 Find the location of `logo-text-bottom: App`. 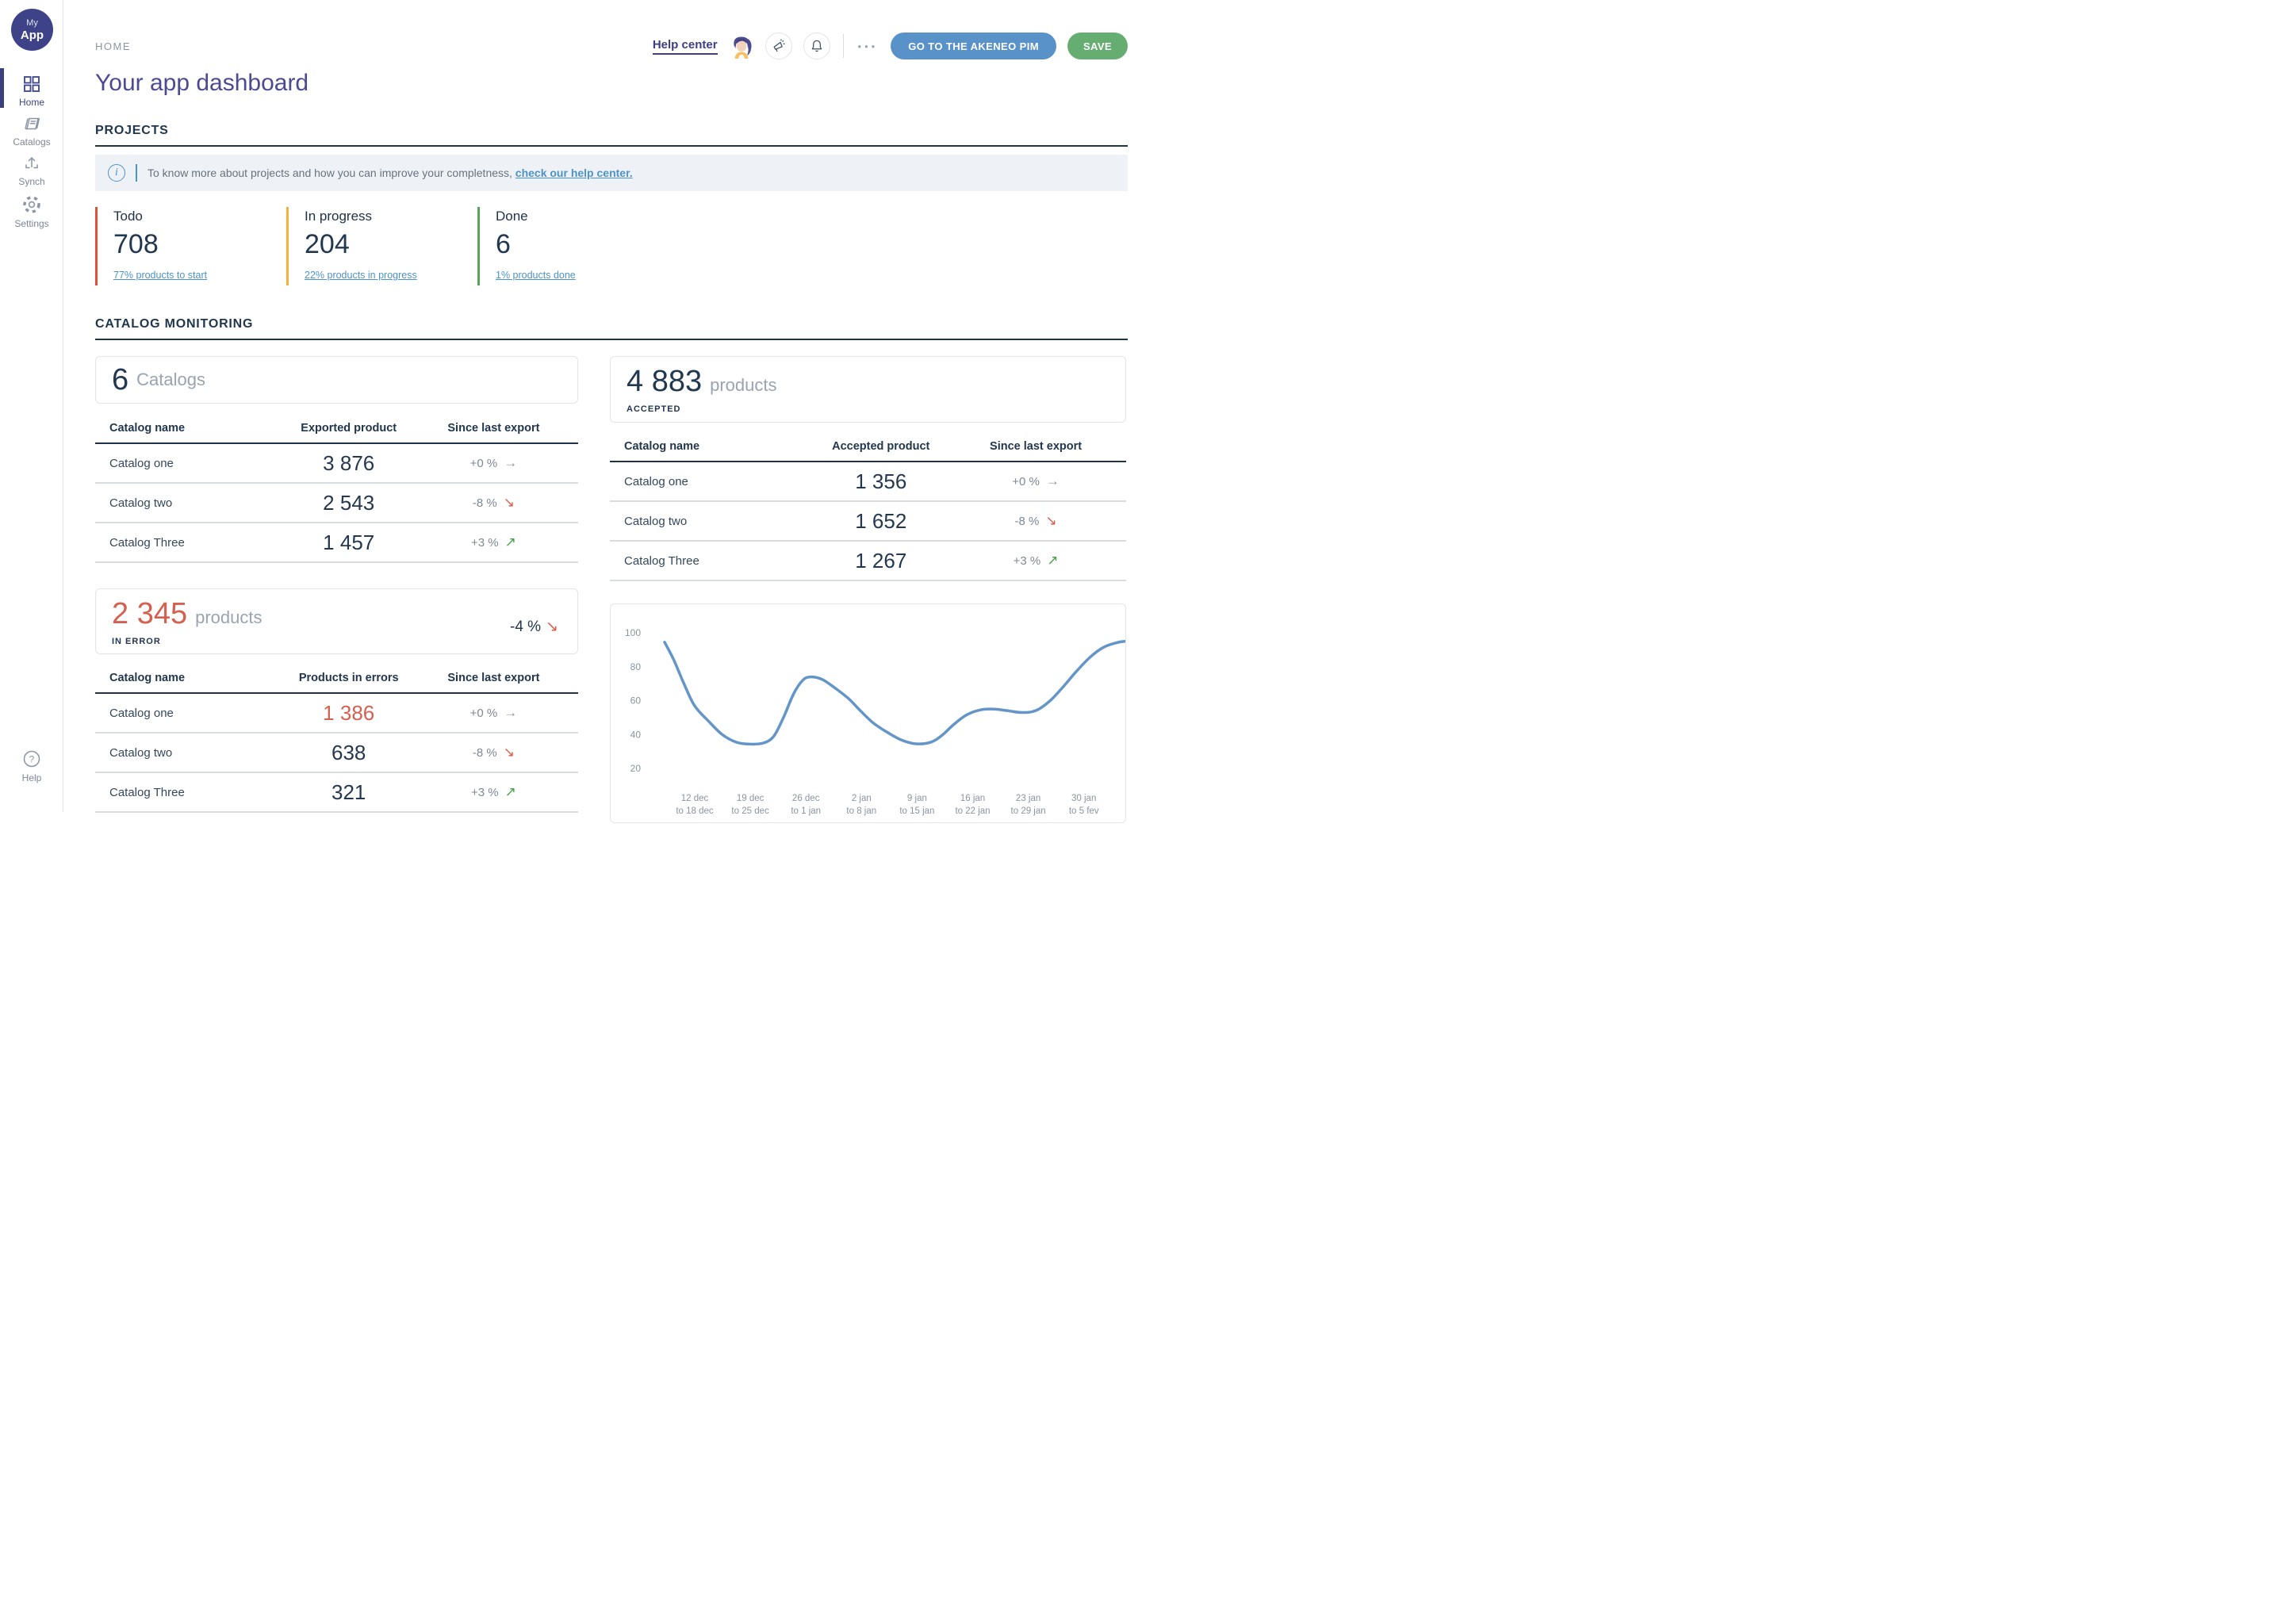

logo-text-bottom: App is located at coordinates (32, 35).